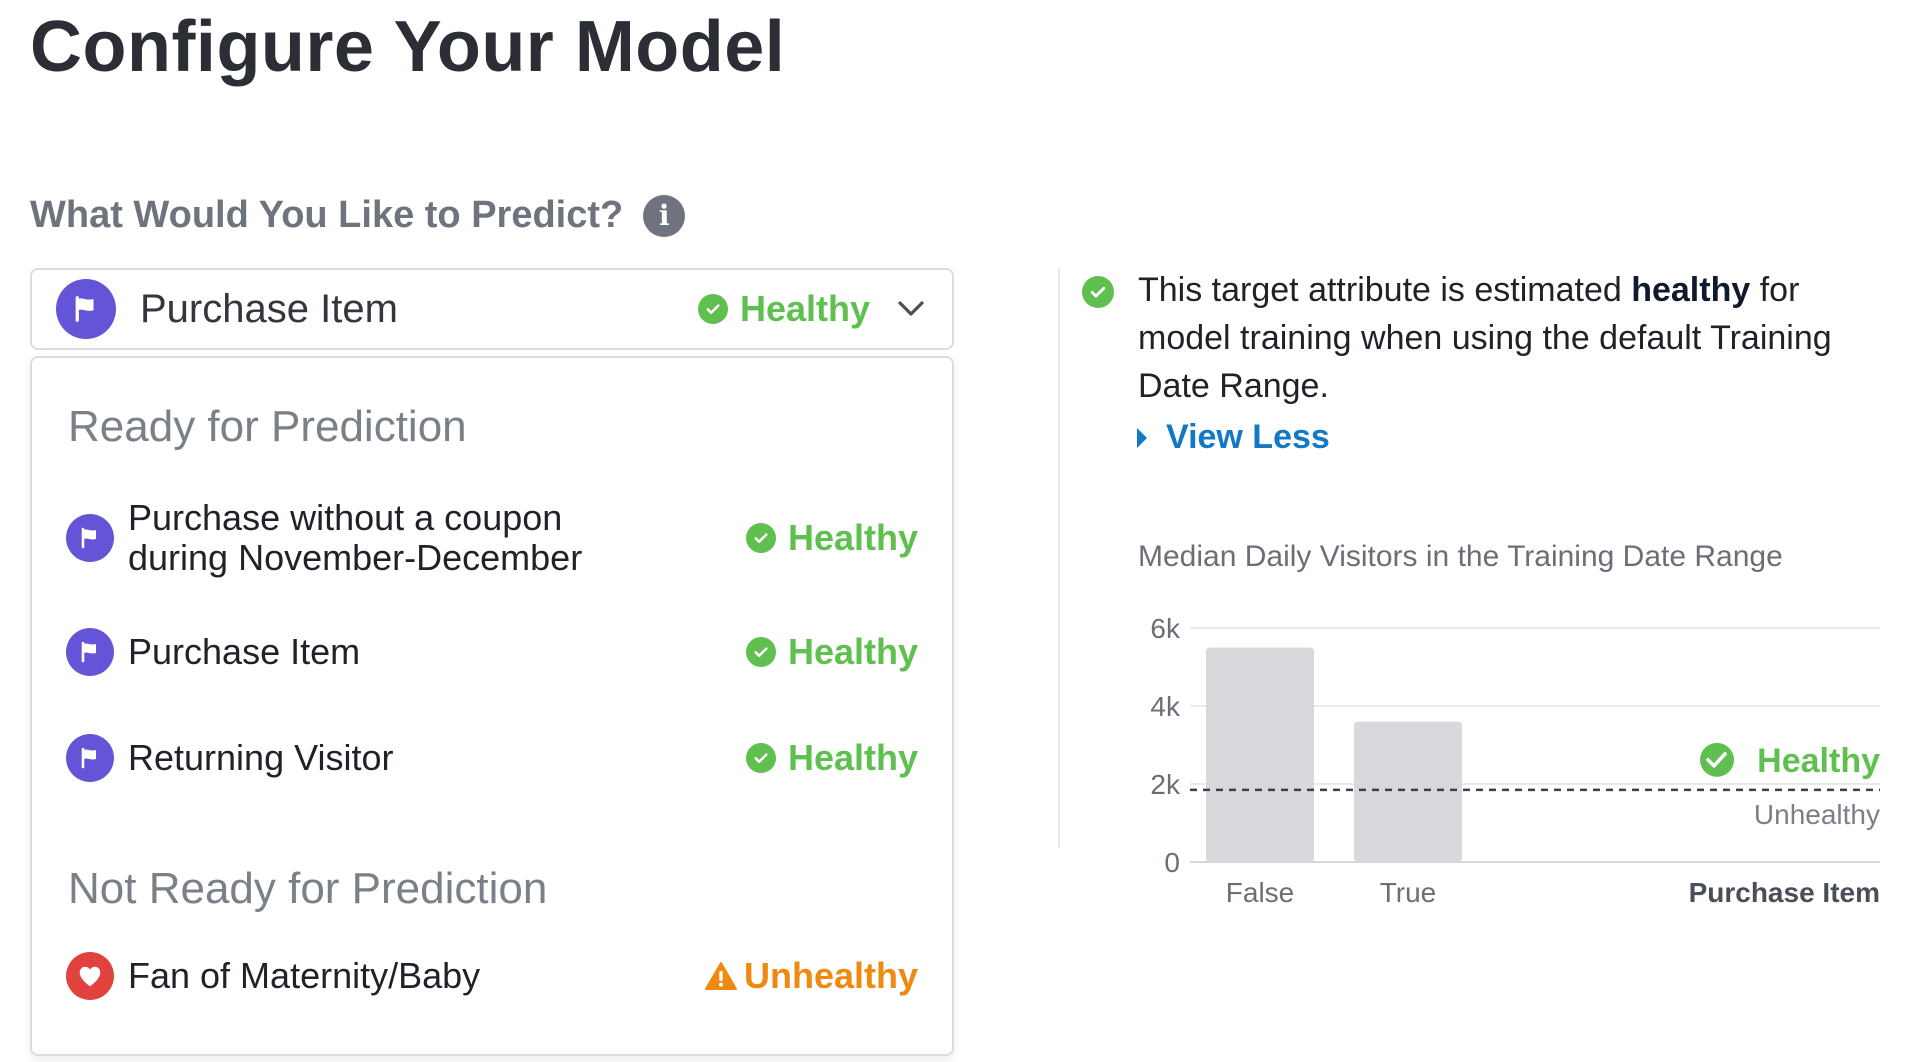  I want to click on threshold-healthy-label: Healthy, so click(1790, 761).